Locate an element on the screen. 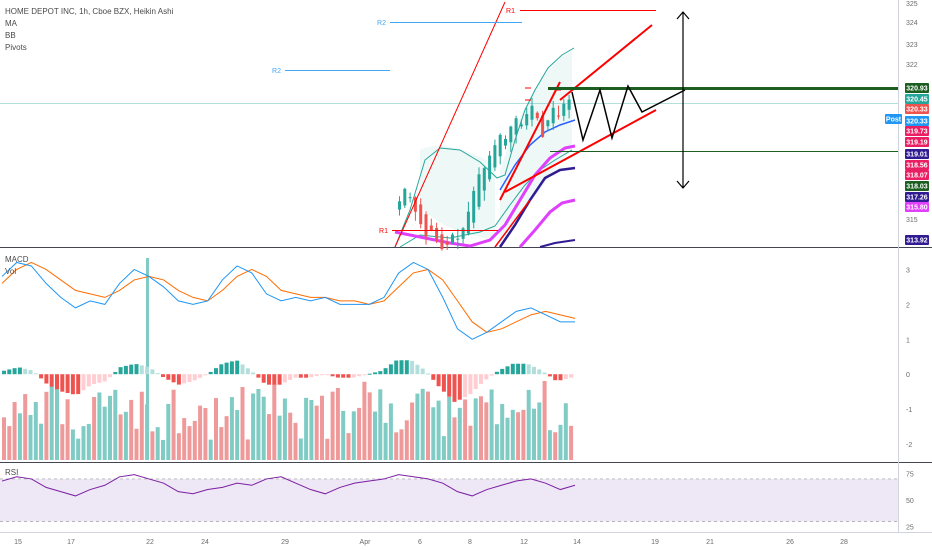  price-tag-label: 319.73 is located at coordinates (917, 132).